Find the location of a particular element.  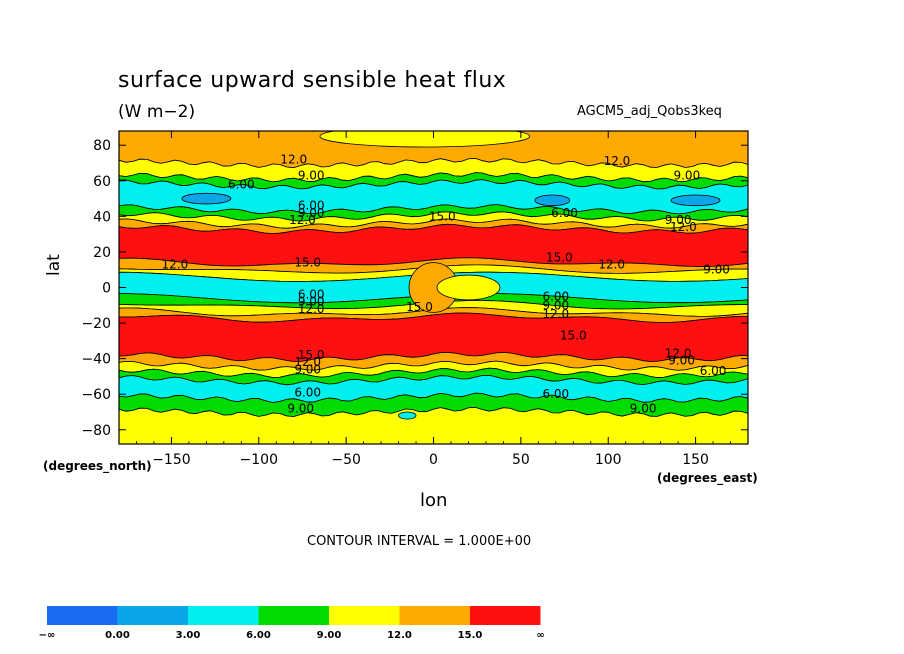

y-axis-label: lat is located at coordinates (54, 265).